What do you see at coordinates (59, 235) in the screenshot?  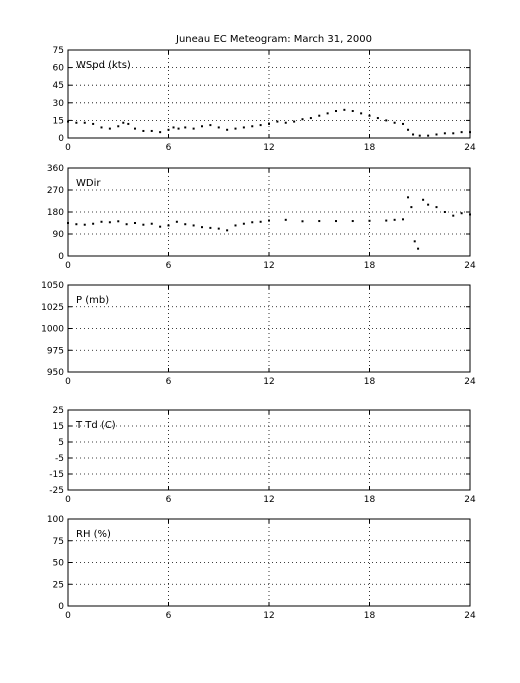 I see `y-tick-label: 90` at bounding box center [59, 235].